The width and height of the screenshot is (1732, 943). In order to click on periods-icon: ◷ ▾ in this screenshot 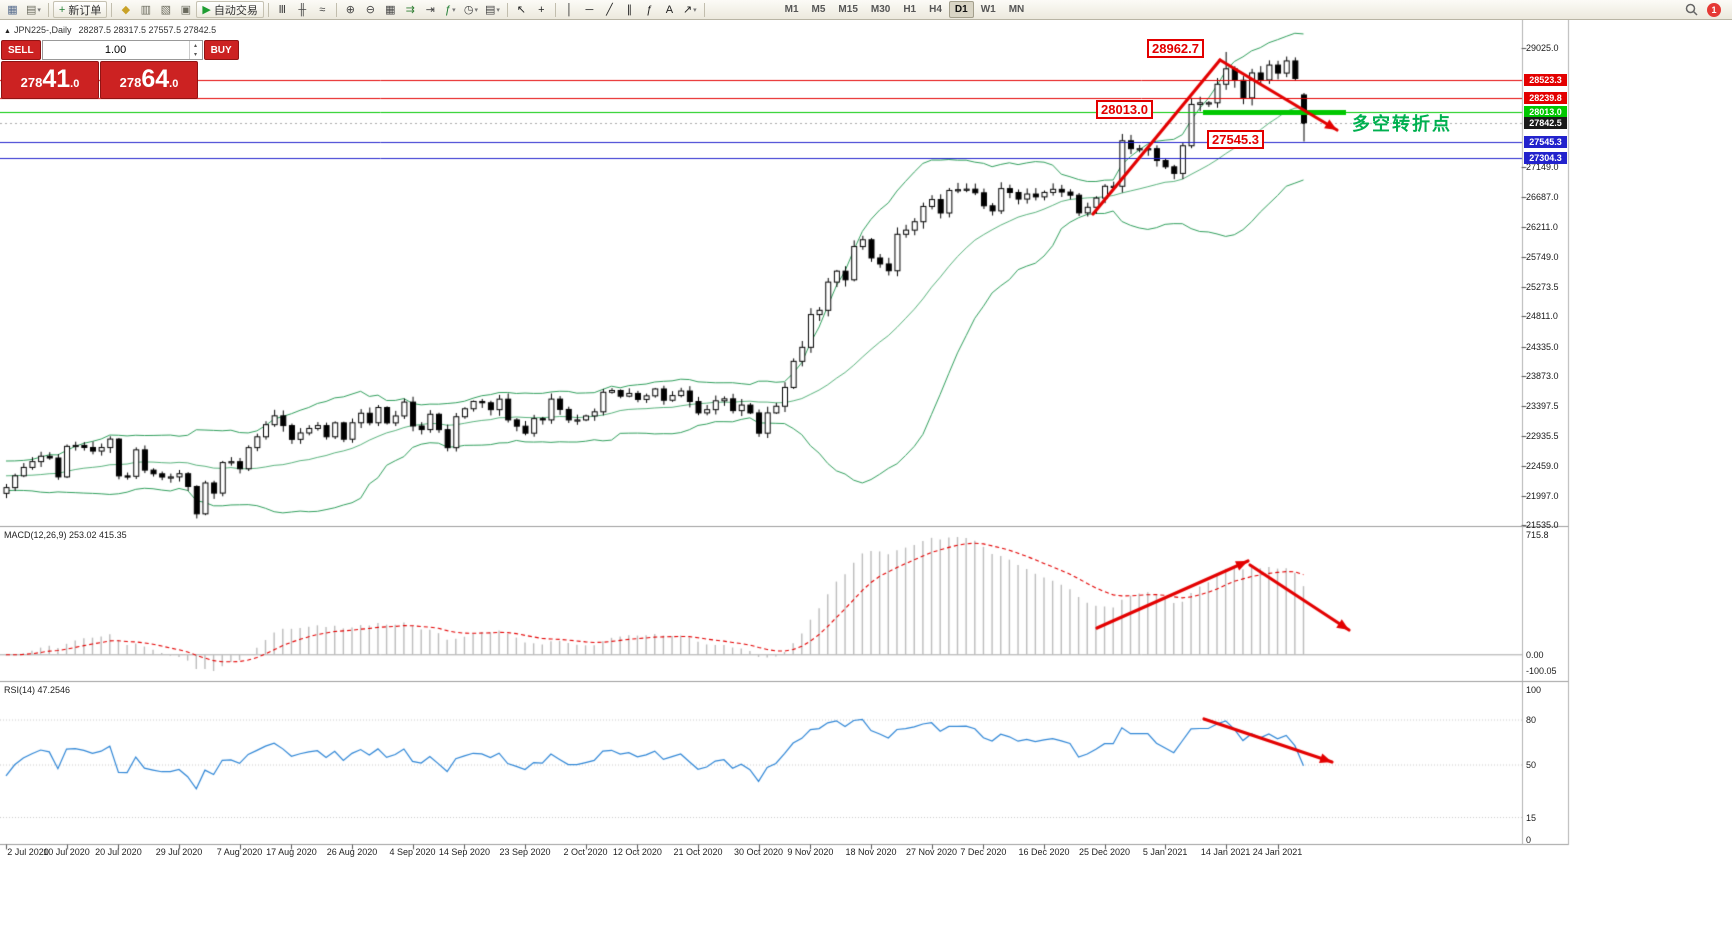, I will do `click(471, 9)`.